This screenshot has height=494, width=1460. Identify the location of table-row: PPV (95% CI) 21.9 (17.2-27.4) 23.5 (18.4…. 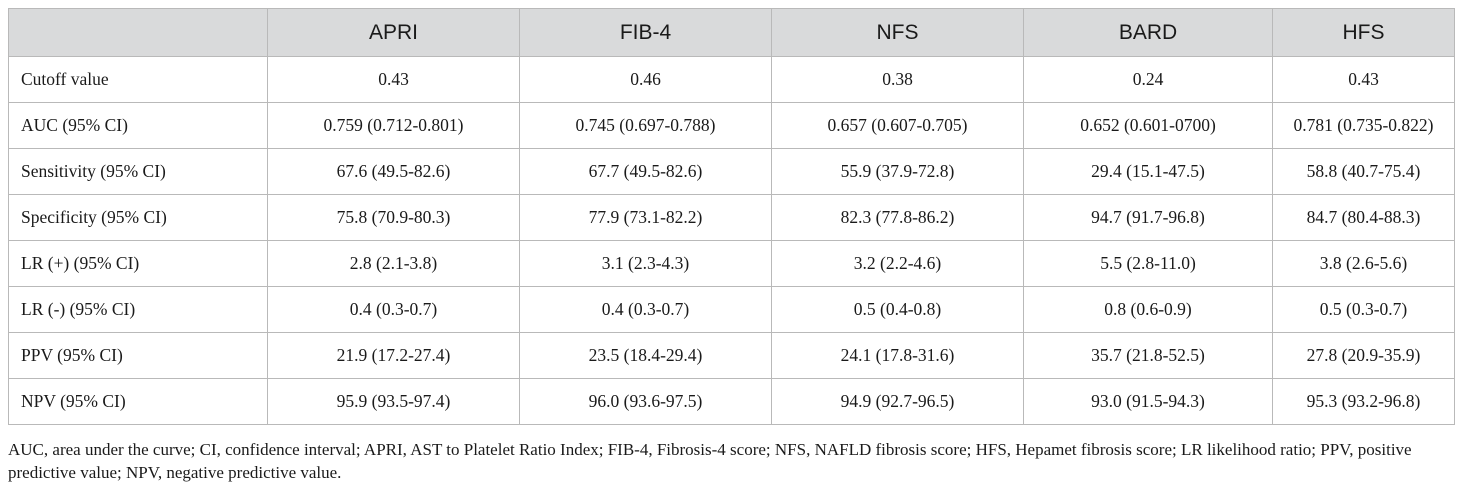
(731, 355).